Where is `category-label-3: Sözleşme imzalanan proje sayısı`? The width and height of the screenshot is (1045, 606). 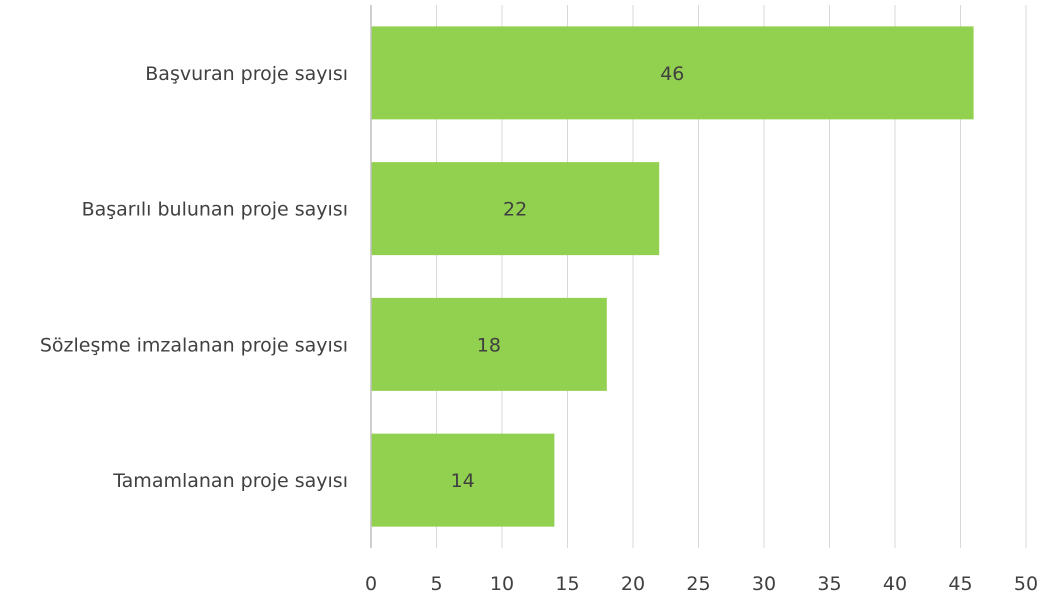 category-label-3: Sözleşme imzalanan proje sayısı is located at coordinates (194, 345).